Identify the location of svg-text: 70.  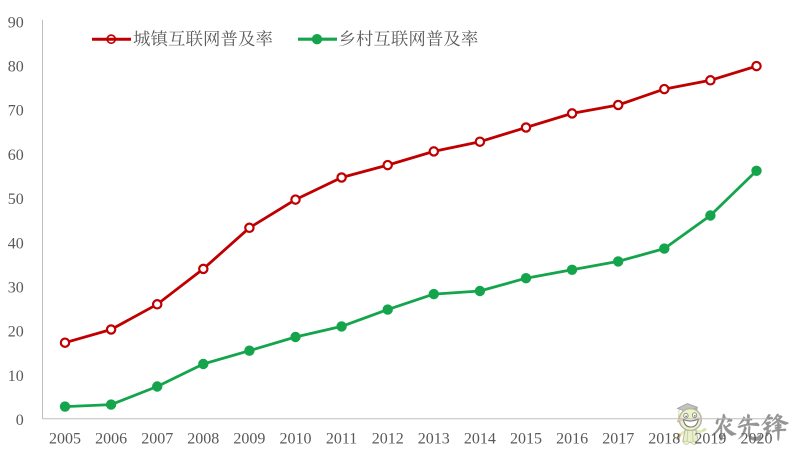
(16, 111).